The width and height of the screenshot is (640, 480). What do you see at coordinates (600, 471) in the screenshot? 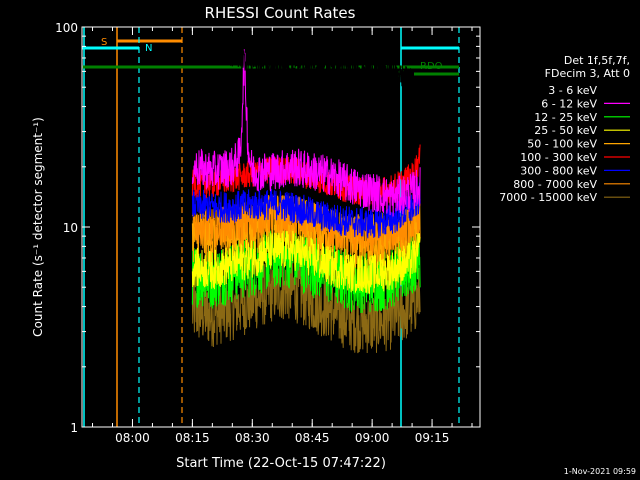
I see `footer-timestamp: 1-Nov-2021 09:59` at bounding box center [600, 471].